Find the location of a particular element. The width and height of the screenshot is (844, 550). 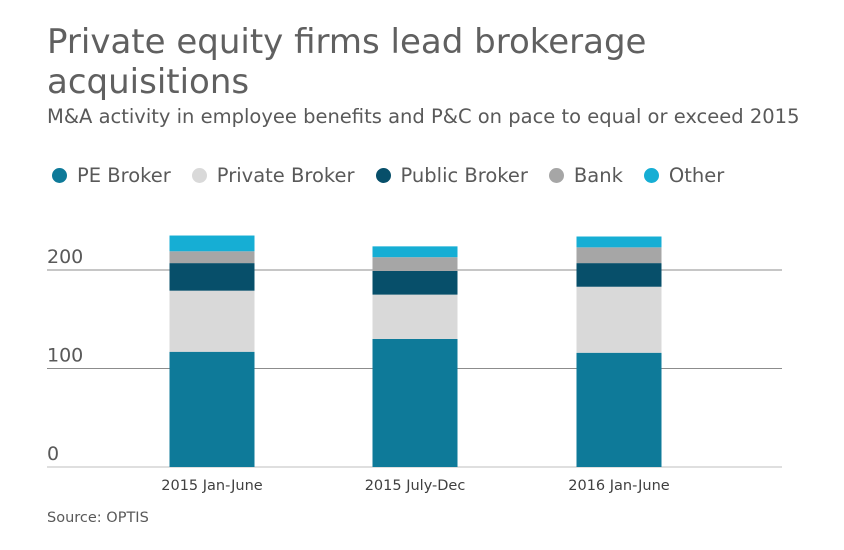

legend-swatch-pe-broker is located at coordinates (59, 175).